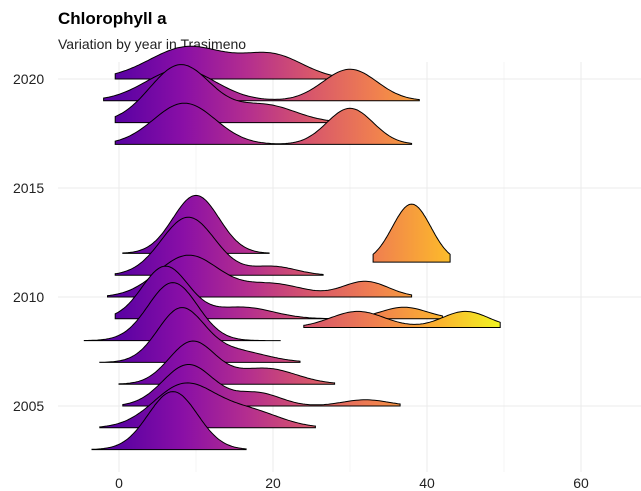 The width and height of the screenshot is (641, 491). Describe the element at coordinates (427, 483) in the screenshot. I see `x-tick-label: 40` at that location.